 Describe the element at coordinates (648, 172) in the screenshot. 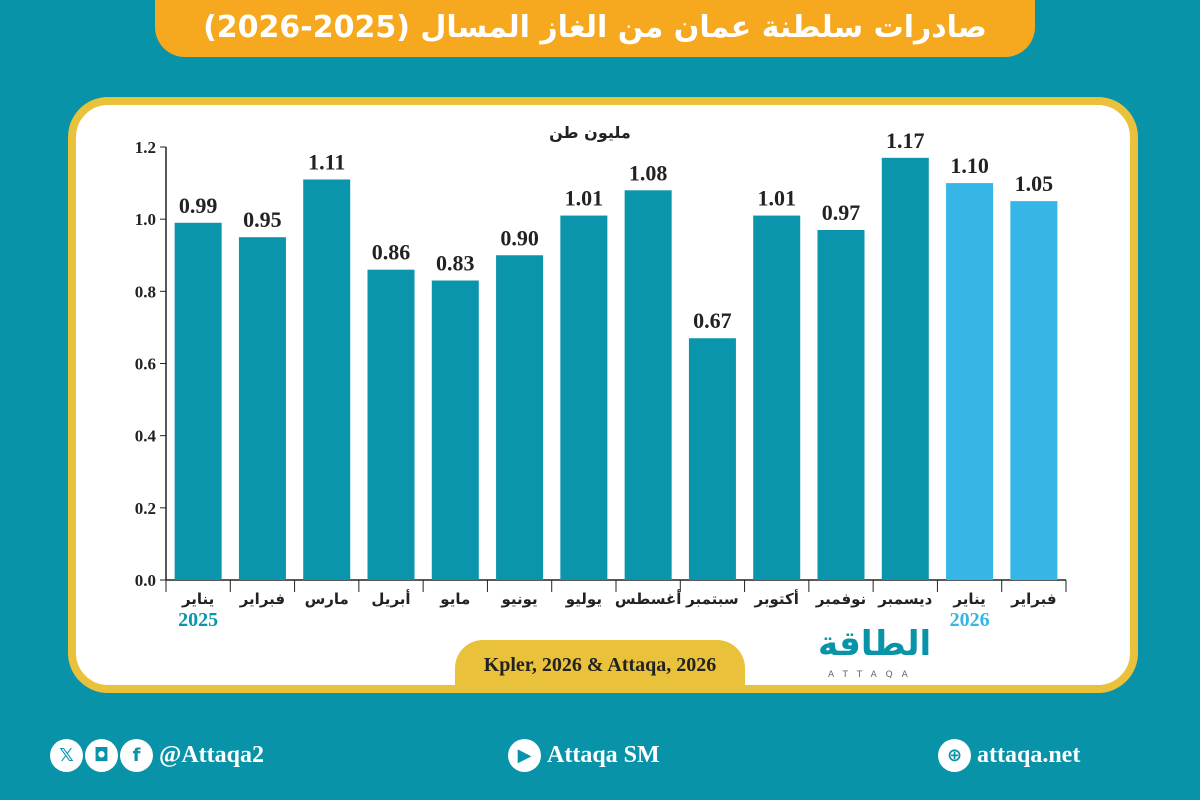

I see `data-label: 1.08` at that location.